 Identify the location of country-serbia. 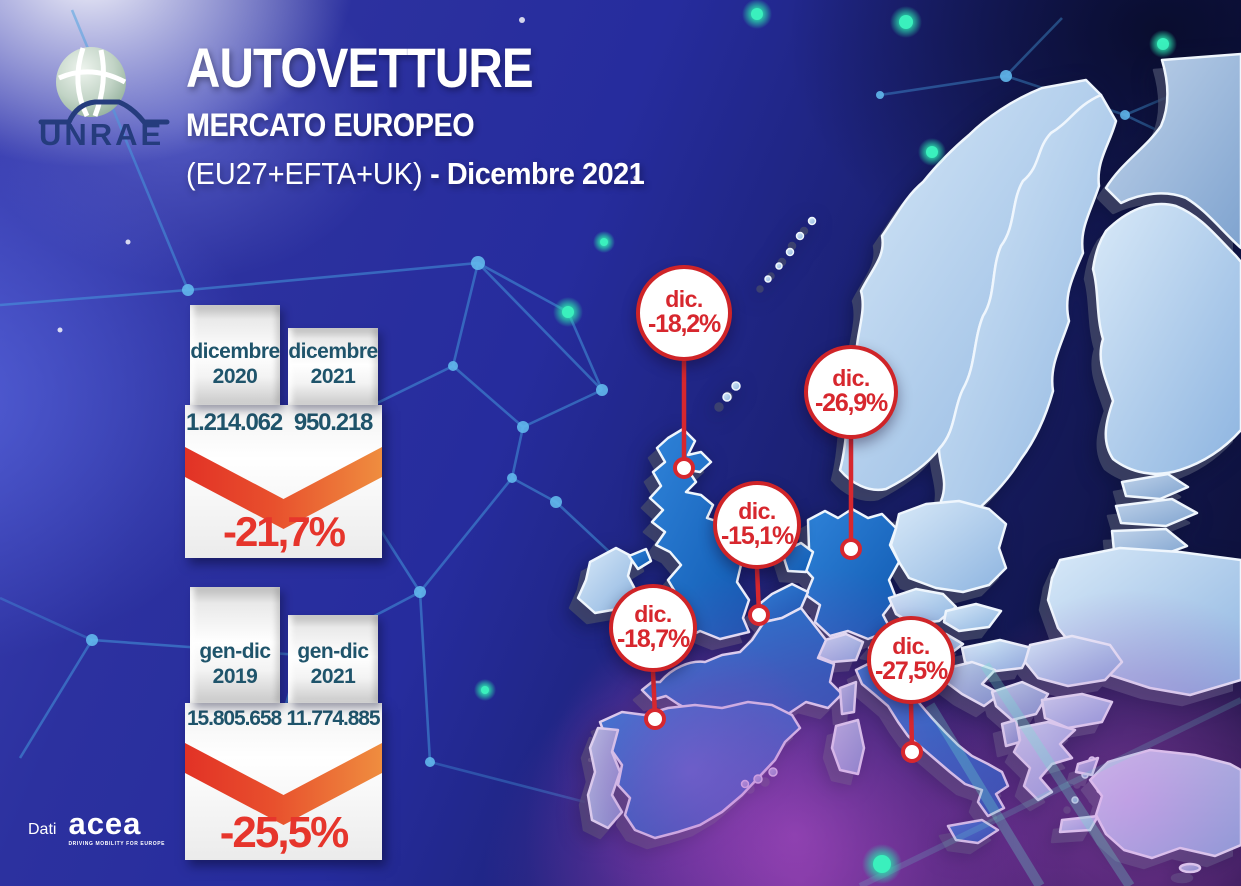
(1020, 701).